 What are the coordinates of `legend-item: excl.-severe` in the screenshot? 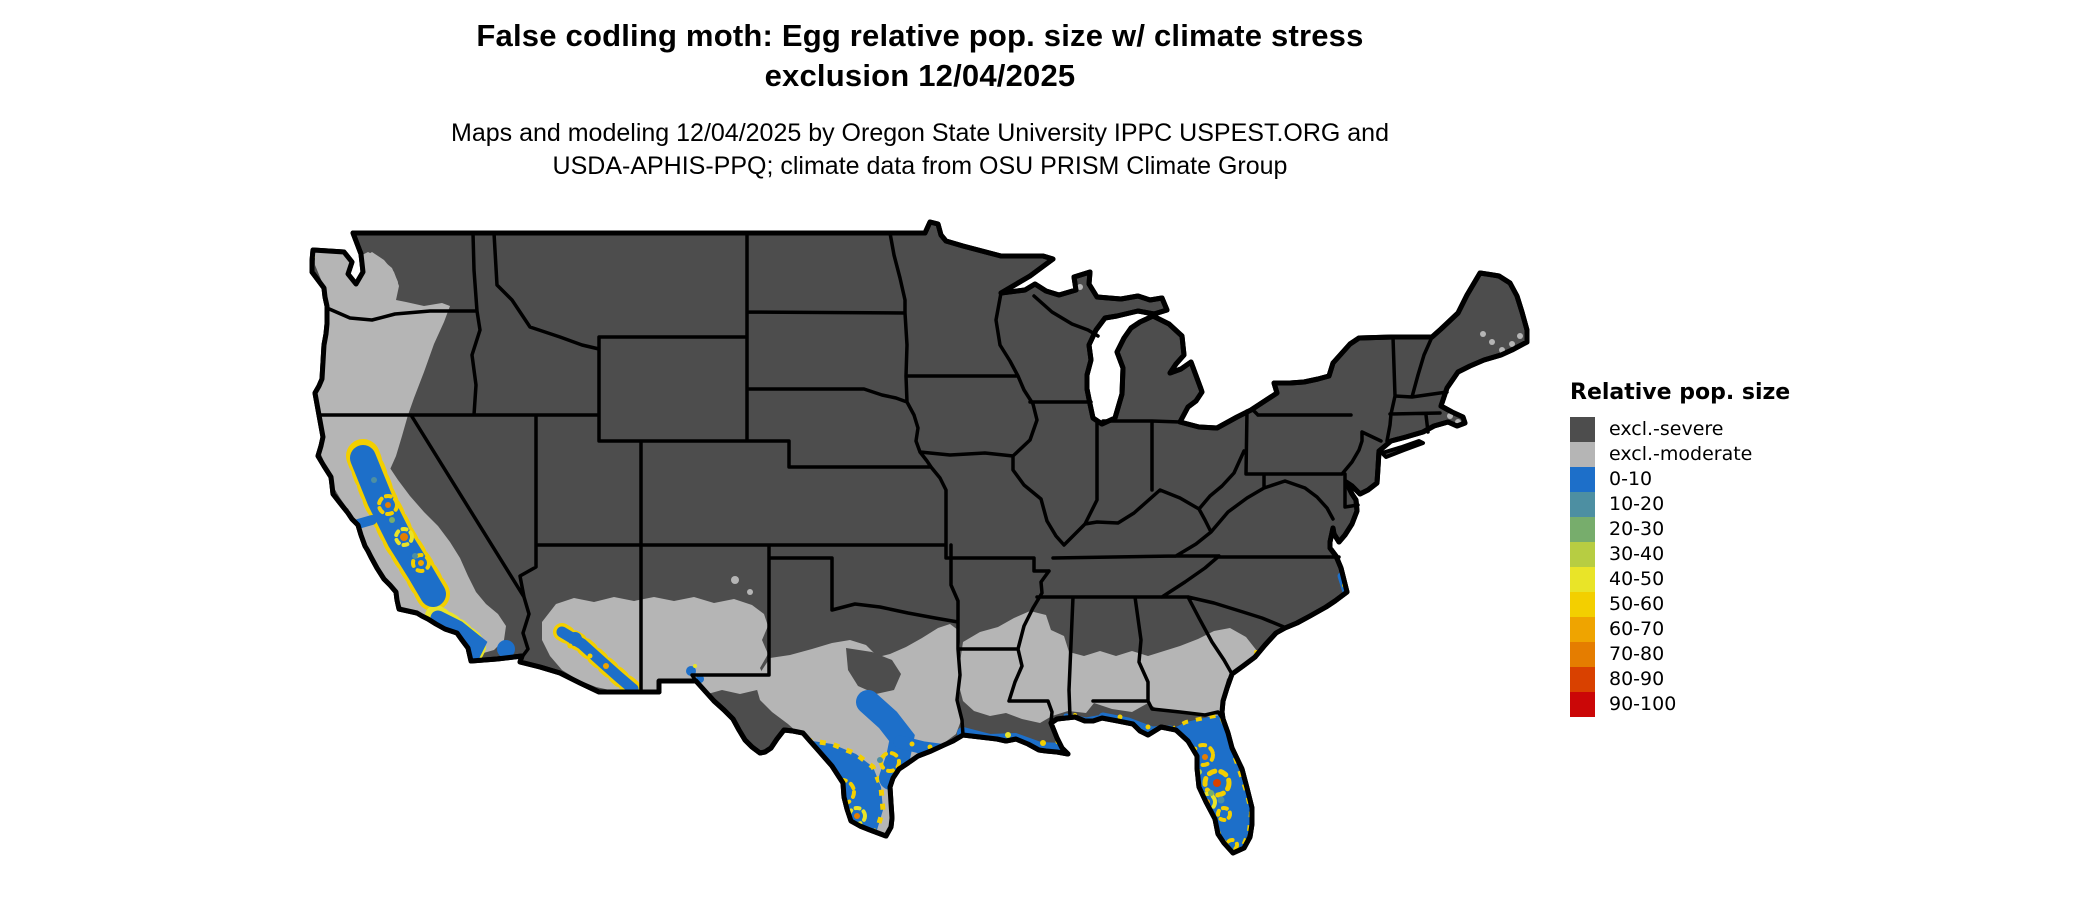 It's located at (1780, 429).